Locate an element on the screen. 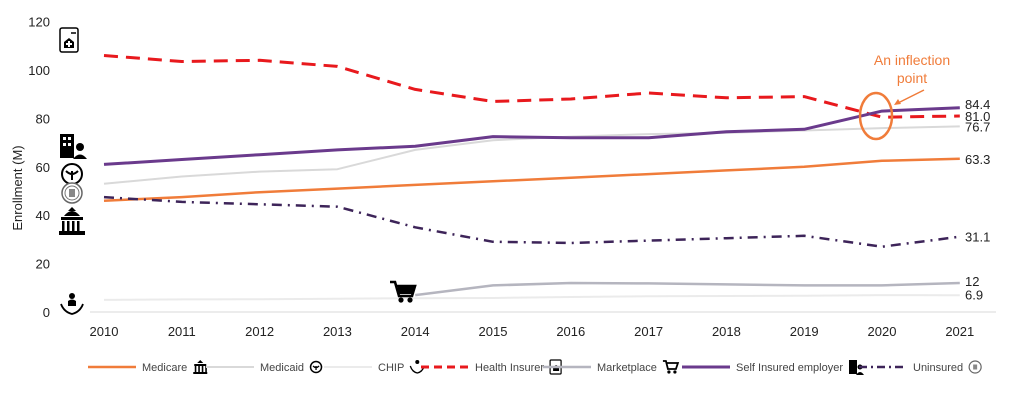  legend-item-self-insured-employer: Self Insured employer is located at coordinates (773, 367).